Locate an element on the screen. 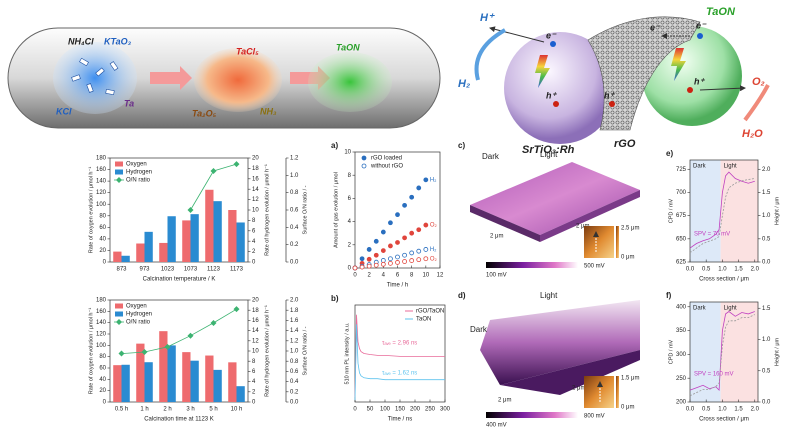 The width and height of the screenshot is (798, 431). x-axis-title: Calcination time at 1123 K is located at coordinates (179, 420).